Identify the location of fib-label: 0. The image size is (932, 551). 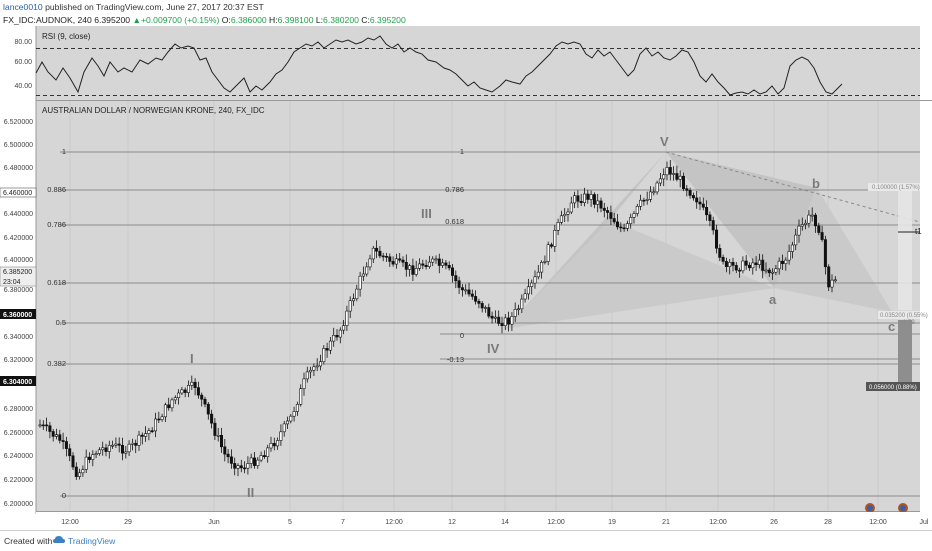
(64, 495).